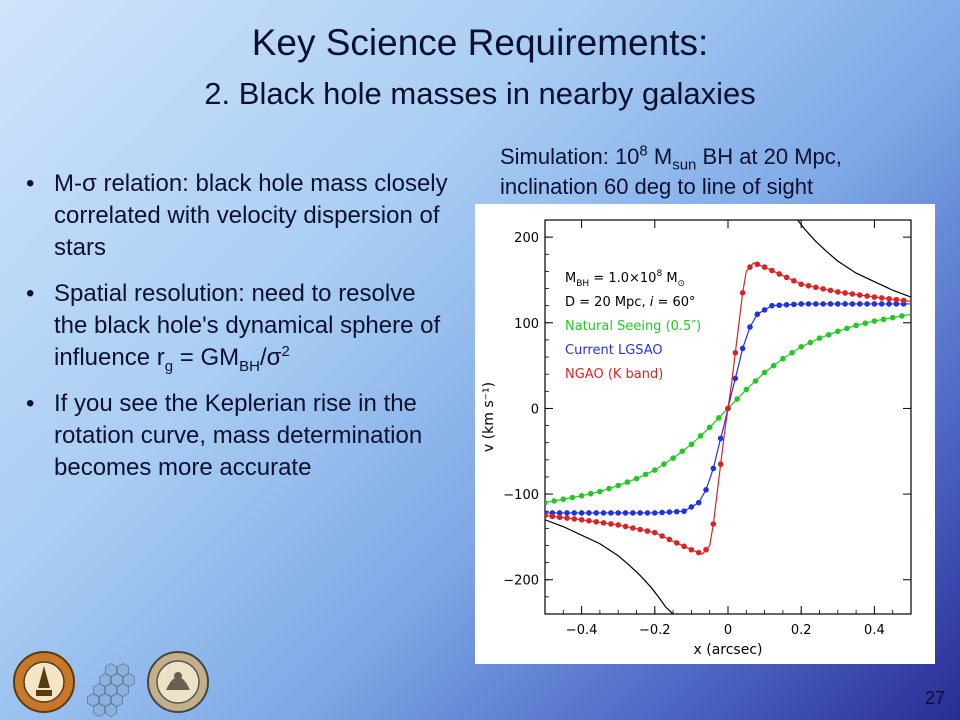  Describe the element at coordinates (521, 581) in the screenshot. I see `y-tick-label: −200` at that location.